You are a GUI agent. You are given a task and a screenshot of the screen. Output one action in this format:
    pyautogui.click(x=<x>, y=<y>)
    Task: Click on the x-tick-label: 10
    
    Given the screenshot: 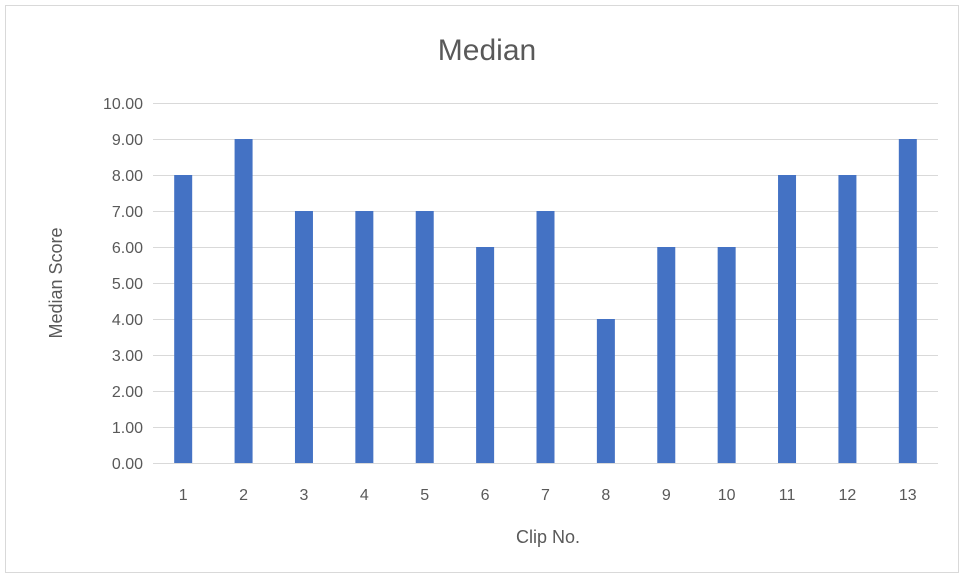 What is the action you would take?
    pyautogui.click(x=727, y=495)
    